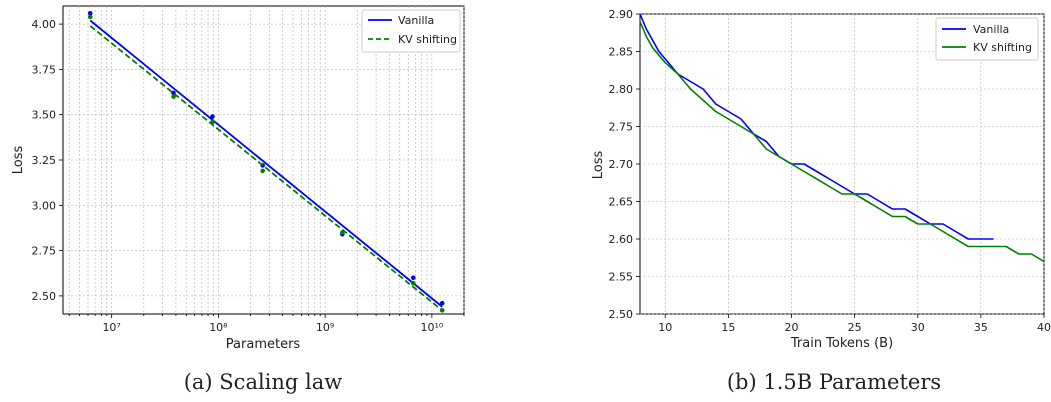  I want to click on x-axis-label-b: Train Tokens (B), so click(841, 343).